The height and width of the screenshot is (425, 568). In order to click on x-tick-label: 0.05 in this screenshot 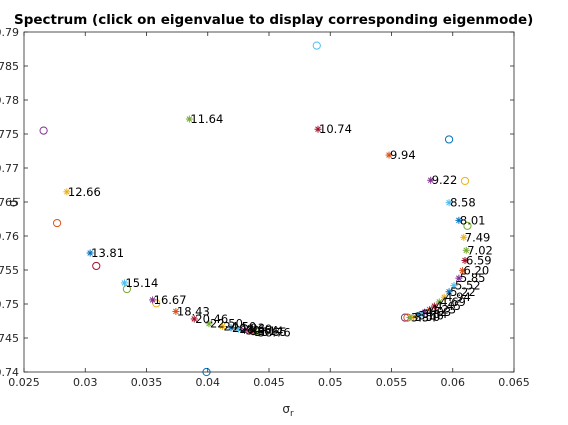, I will do `click(330, 382)`.